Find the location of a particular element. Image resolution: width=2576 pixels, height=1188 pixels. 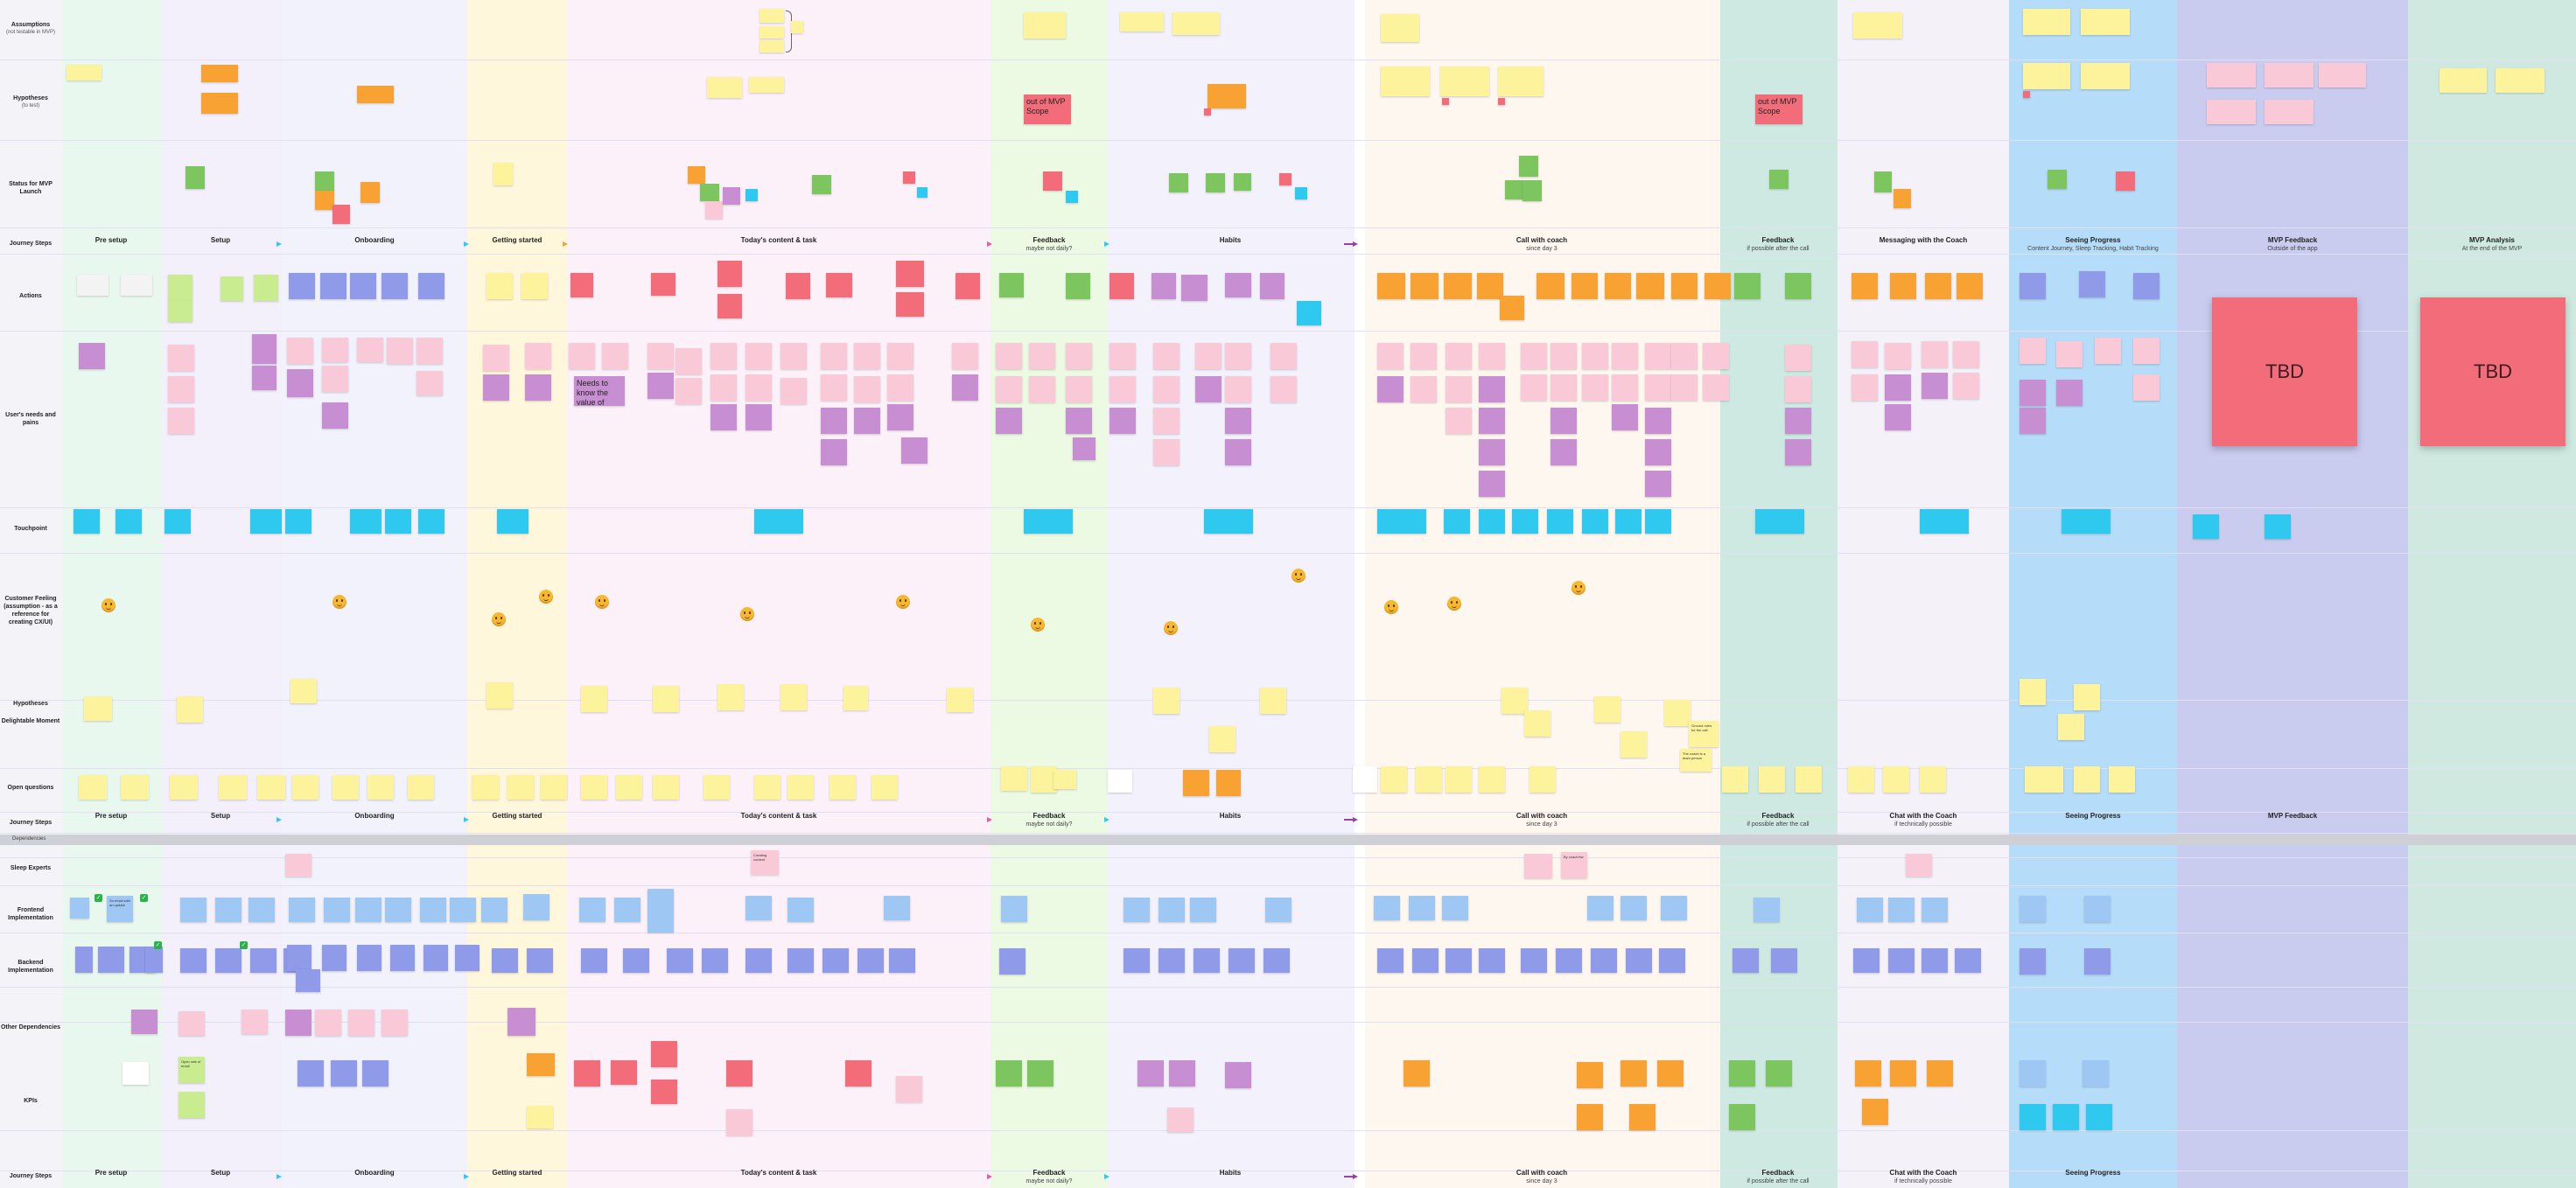

sticky-note: out of MVP Scope is located at coordinates (1778, 109).